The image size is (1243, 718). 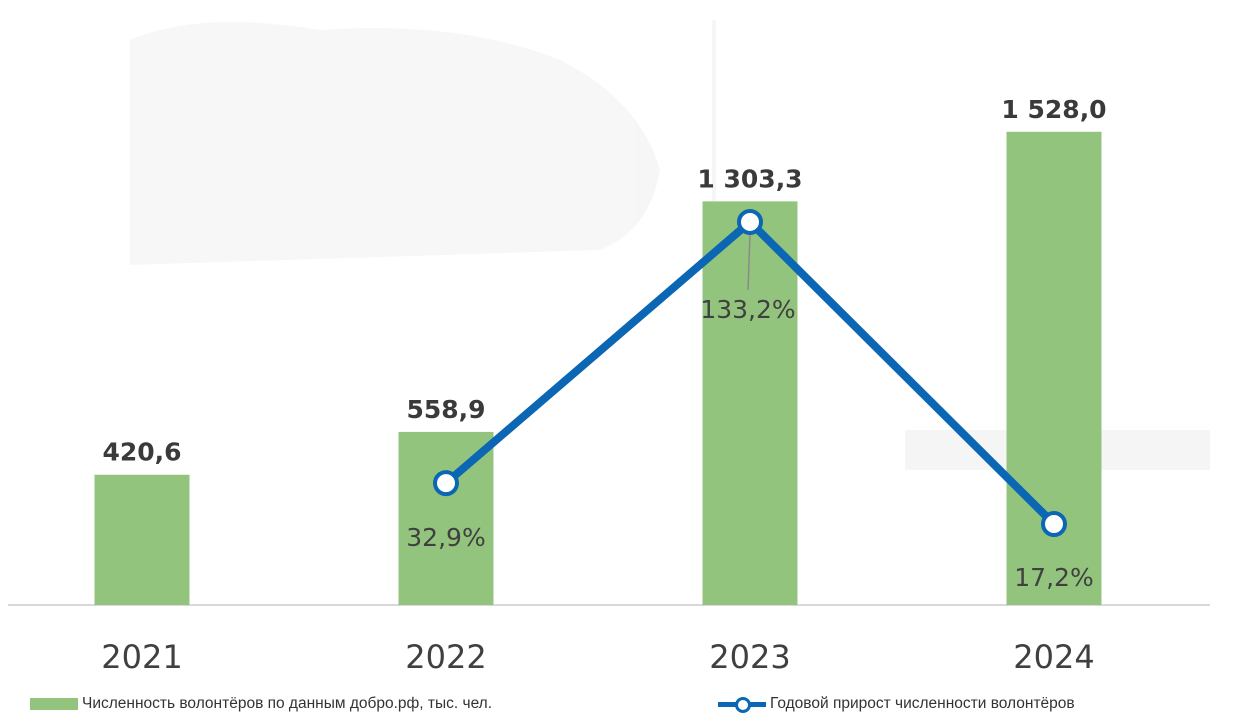 What do you see at coordinates (1053, 657) in the screenshot?
I see `x-tick-2024: 2024` at bounding box center [1053, 657].